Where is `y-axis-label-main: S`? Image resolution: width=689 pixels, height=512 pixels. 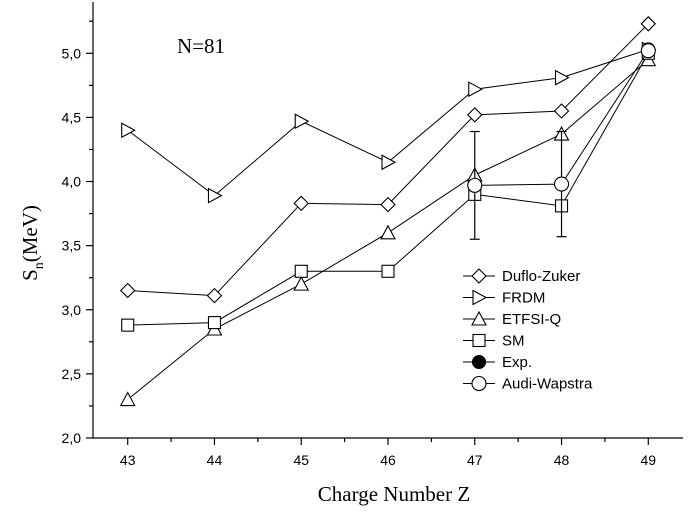 y-axis-label-main: S is located at coordinates (30, 275).